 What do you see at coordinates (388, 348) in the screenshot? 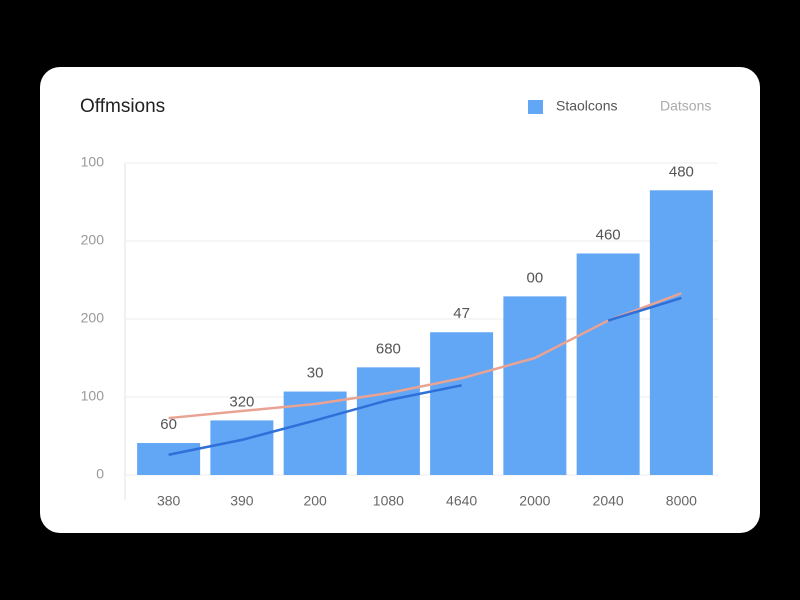
I see `annotation: 680` at bounding box center [388, 348].